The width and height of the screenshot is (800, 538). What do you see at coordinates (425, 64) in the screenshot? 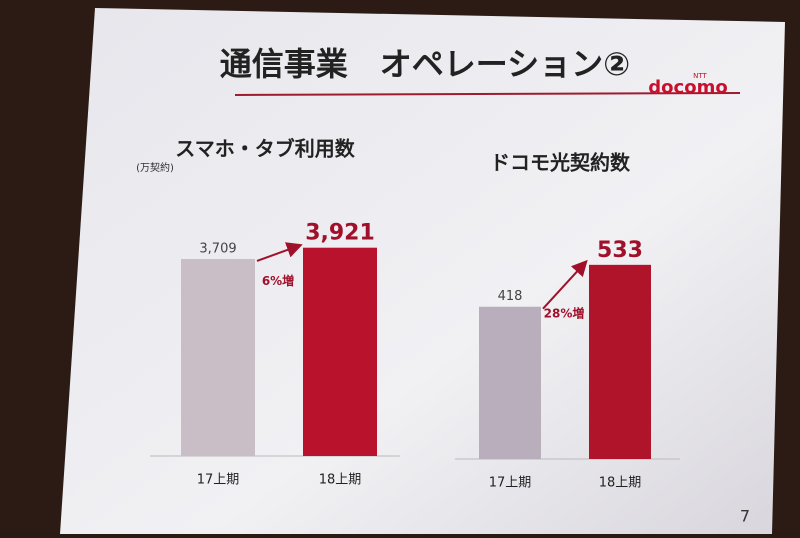
I see `slide-title: 通信事業 オペレーション②` at bounding box center [425, 64].